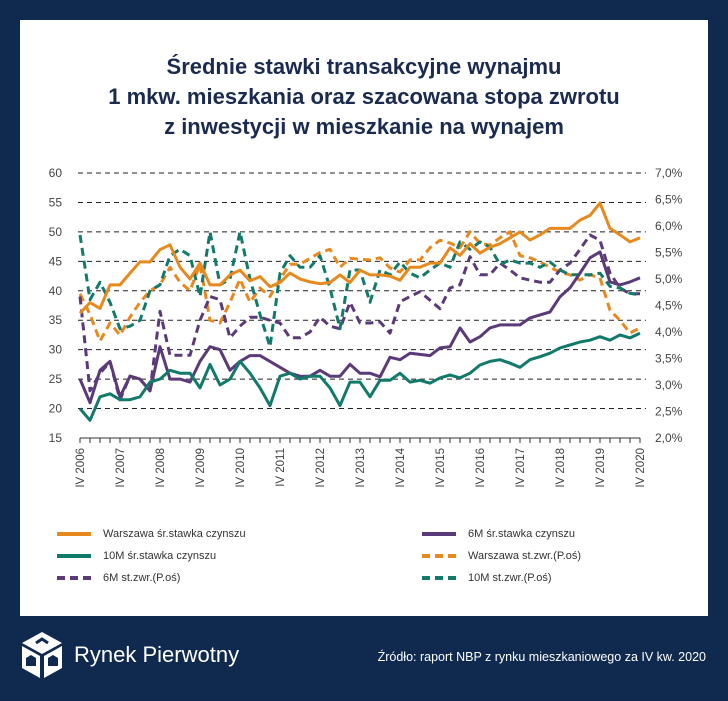  I want to click on y-left-tick-label: 60, so click(56, 173).